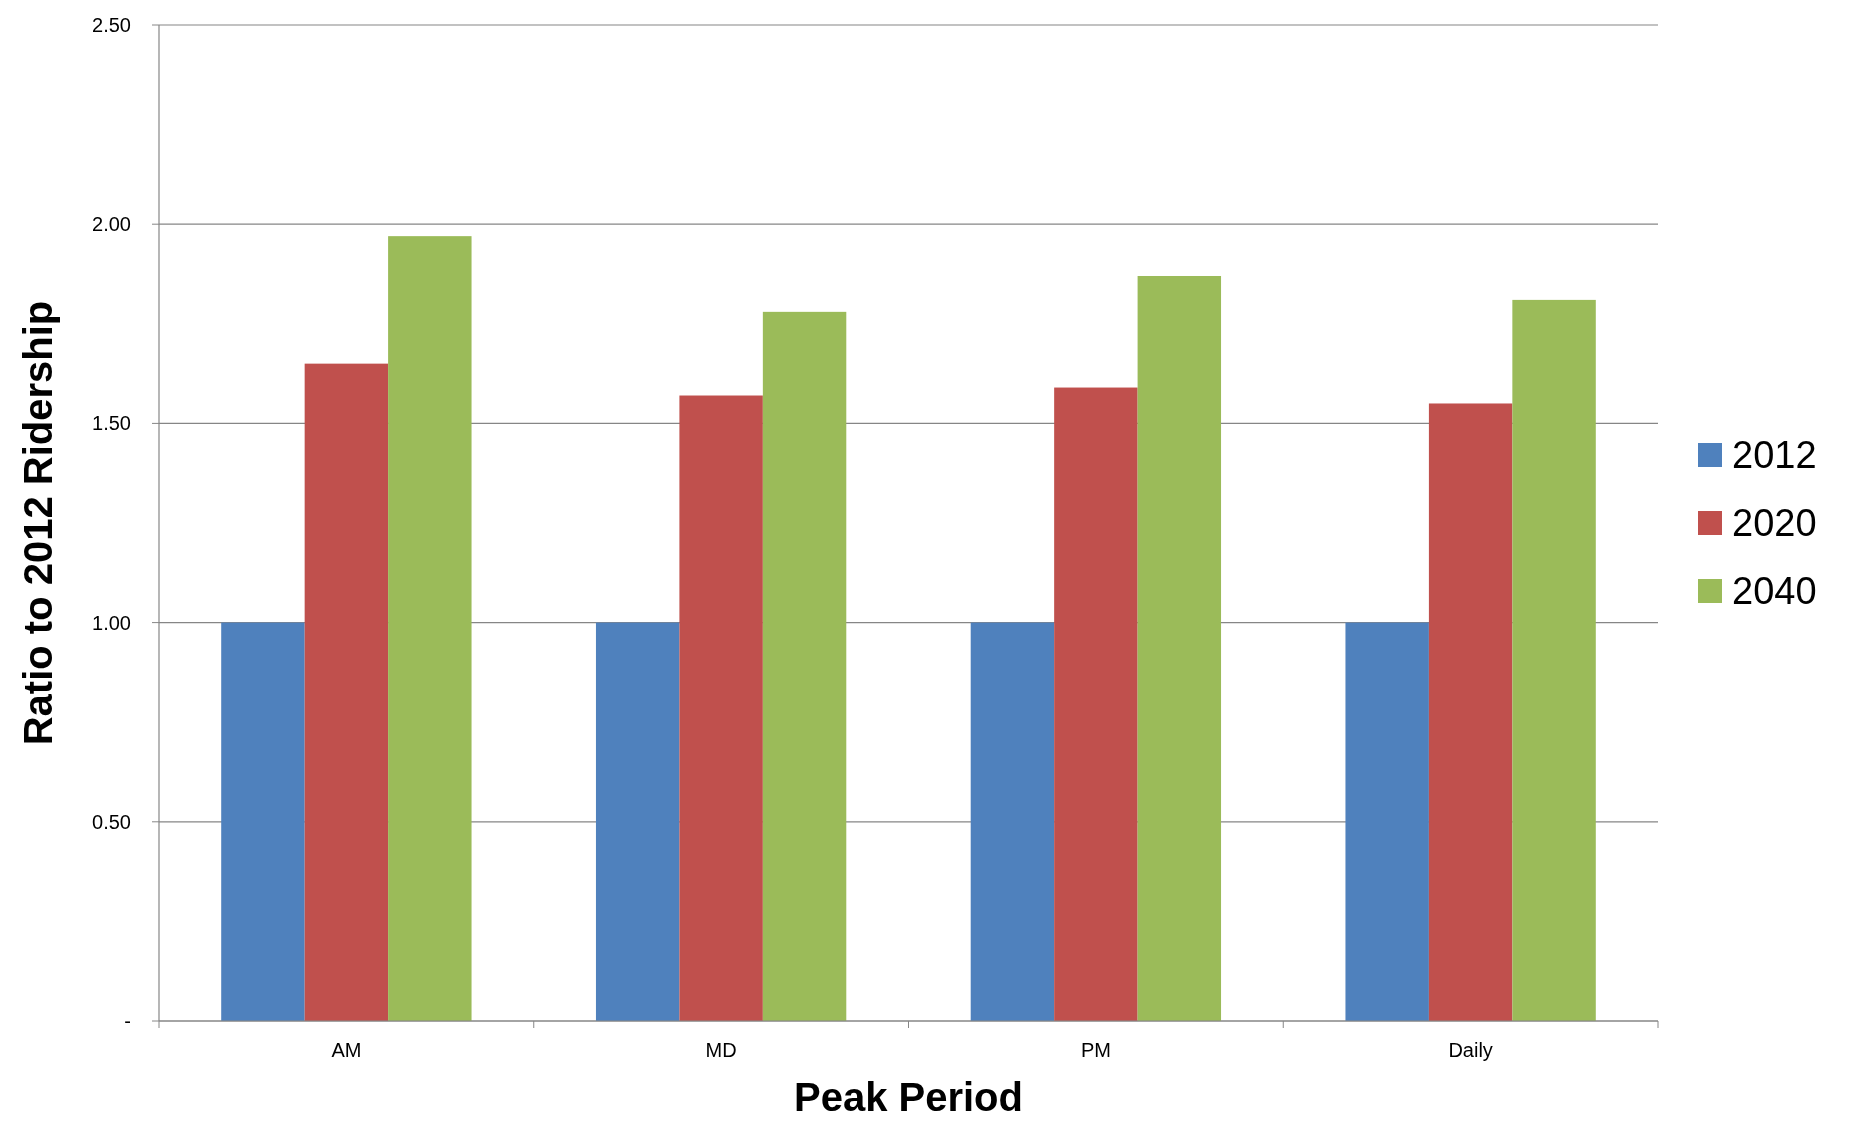  Describe the element at coordinates (111, 423) in the screenshot. I see `y-tick-label: 1.50` at that location.